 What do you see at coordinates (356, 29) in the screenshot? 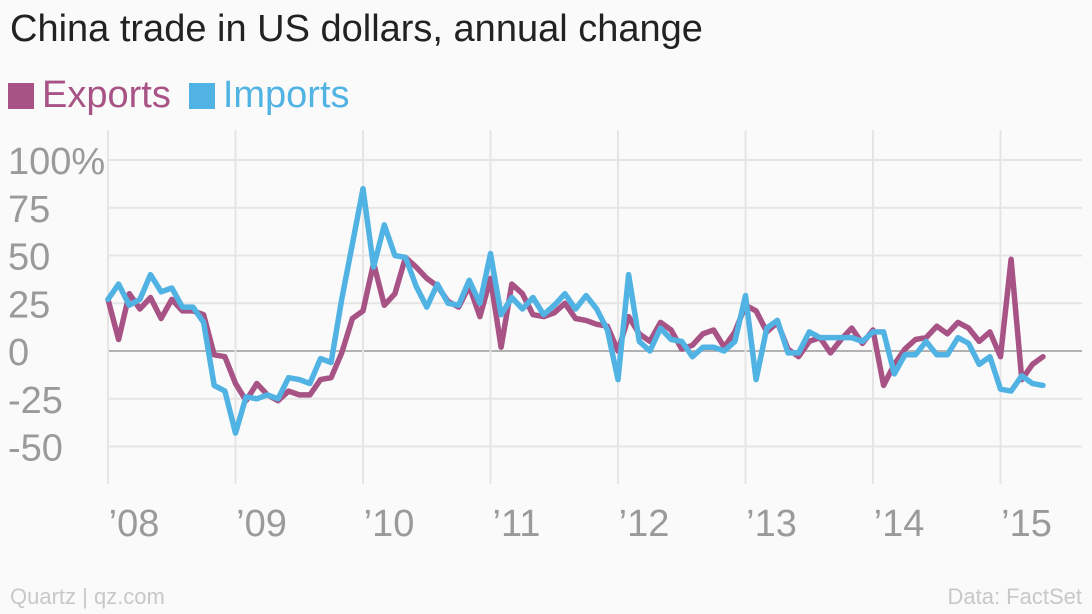
I see `chart-title: China trade in US dollars, annual change` at bounding box center [356, 29].